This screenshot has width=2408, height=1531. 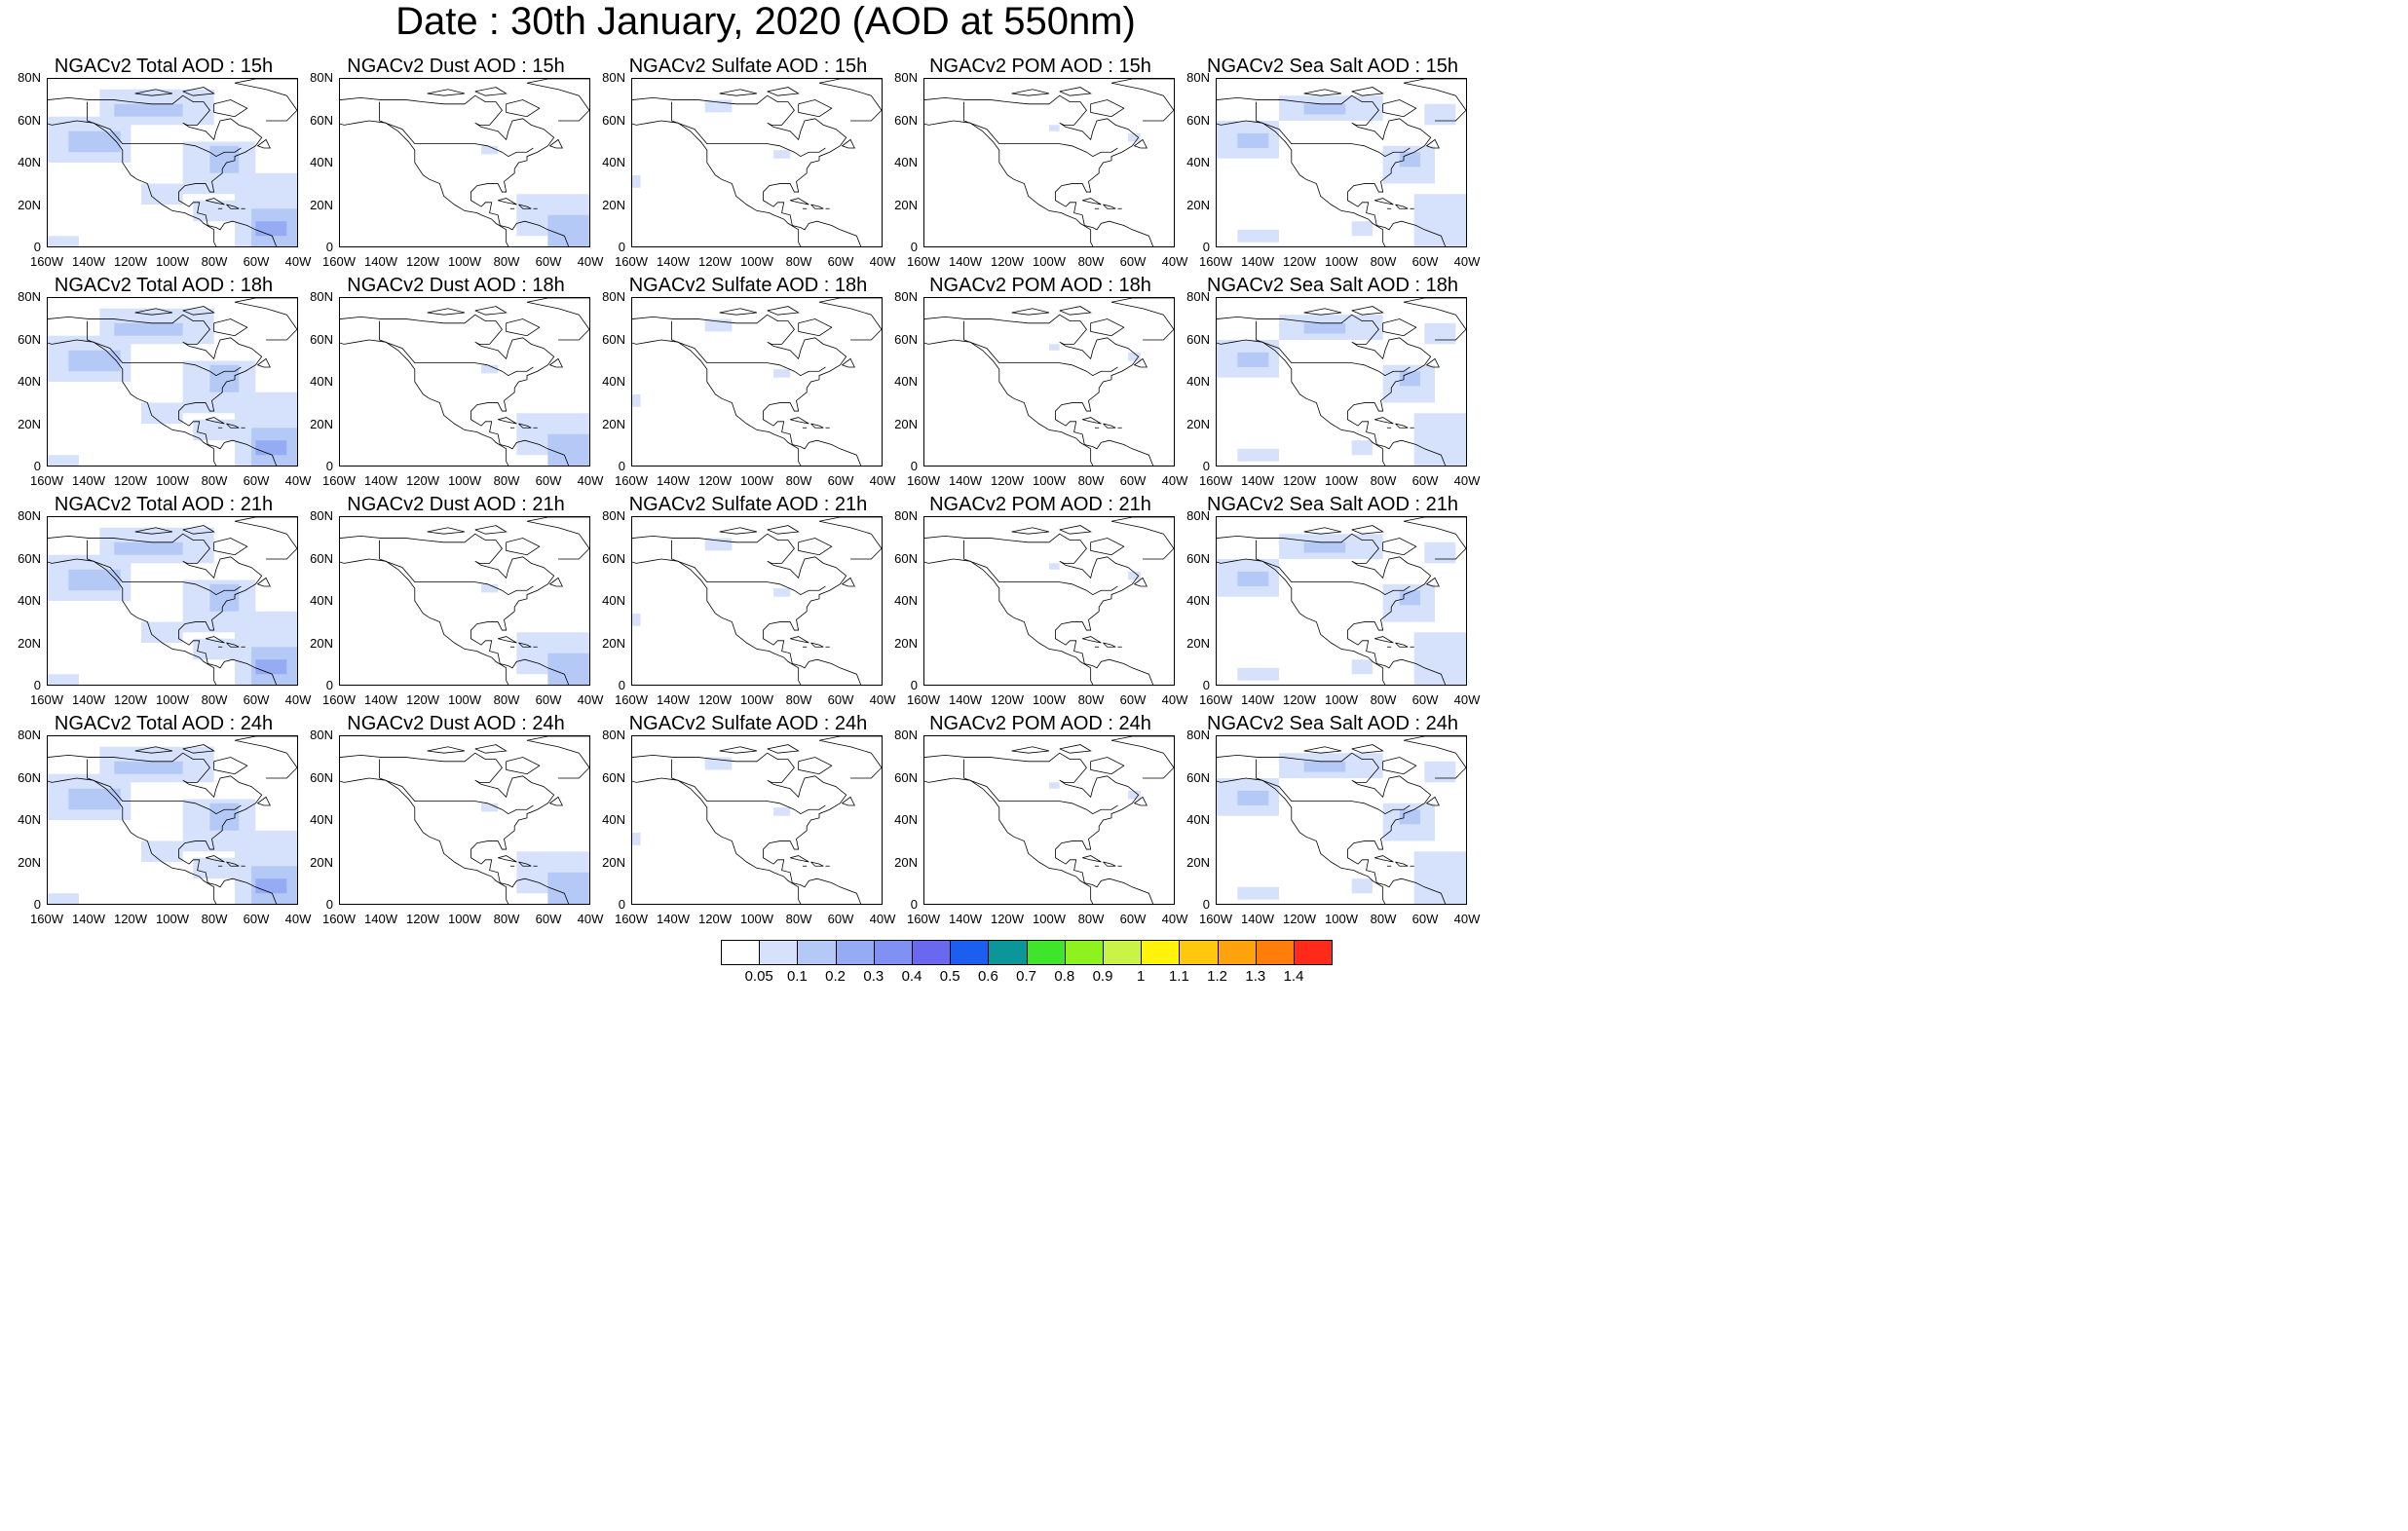 What do you see at coordinates (456, 723) in the screenshot?
I see `panel-title: NGACv2 Dust AOD : 24h` at bounding box center [456, 723].